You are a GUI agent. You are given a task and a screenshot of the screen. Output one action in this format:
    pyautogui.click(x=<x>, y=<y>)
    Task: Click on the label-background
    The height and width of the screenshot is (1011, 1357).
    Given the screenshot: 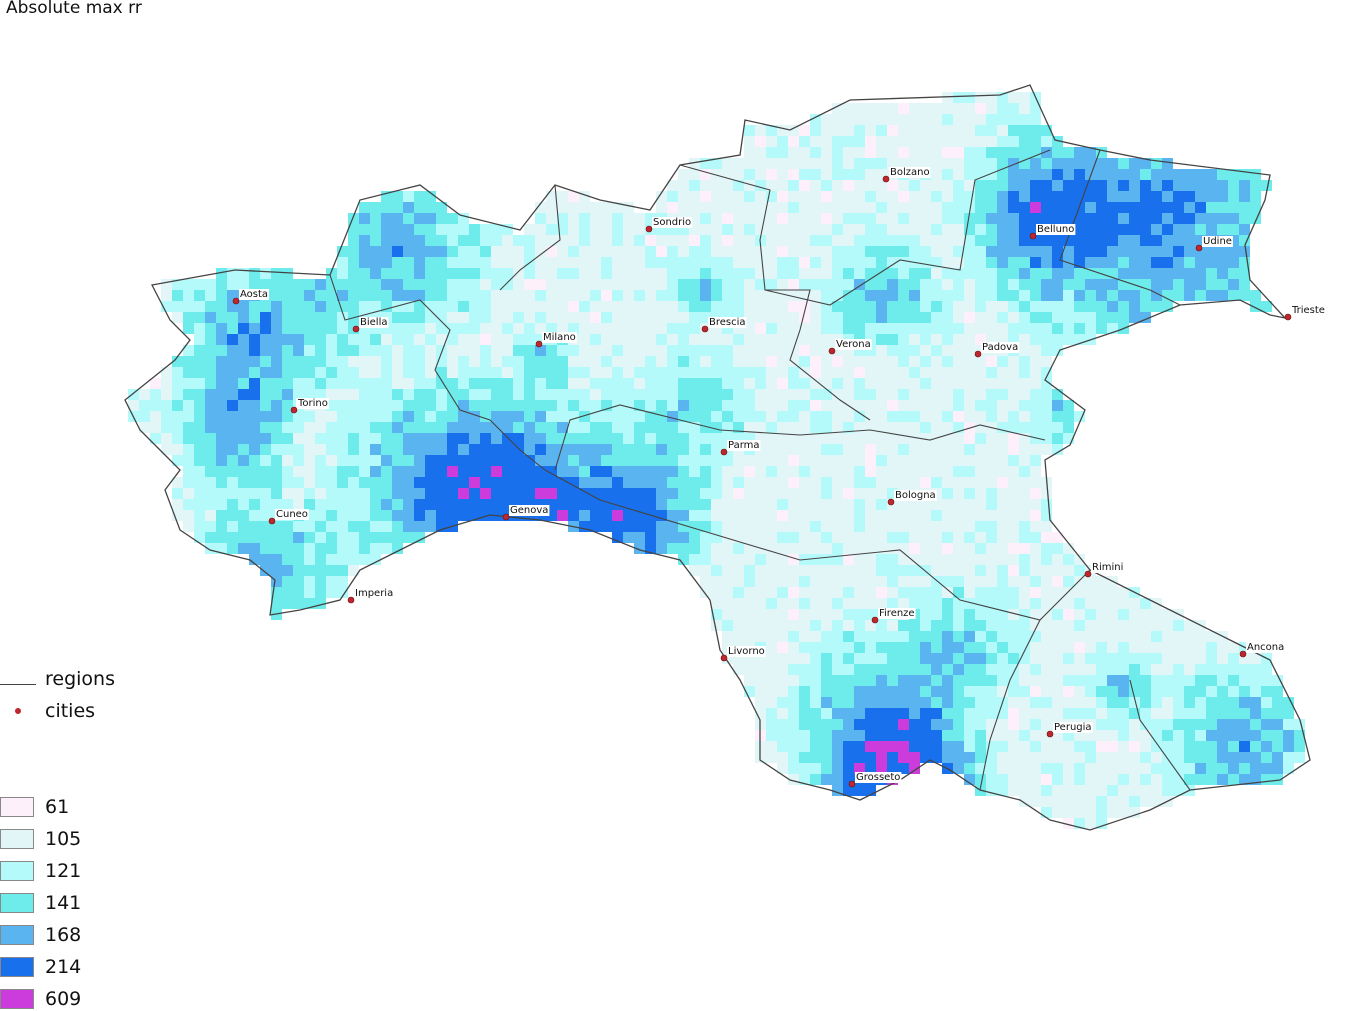 What is the action you would take?
    pyautogui.click(x=254, y=294)
    